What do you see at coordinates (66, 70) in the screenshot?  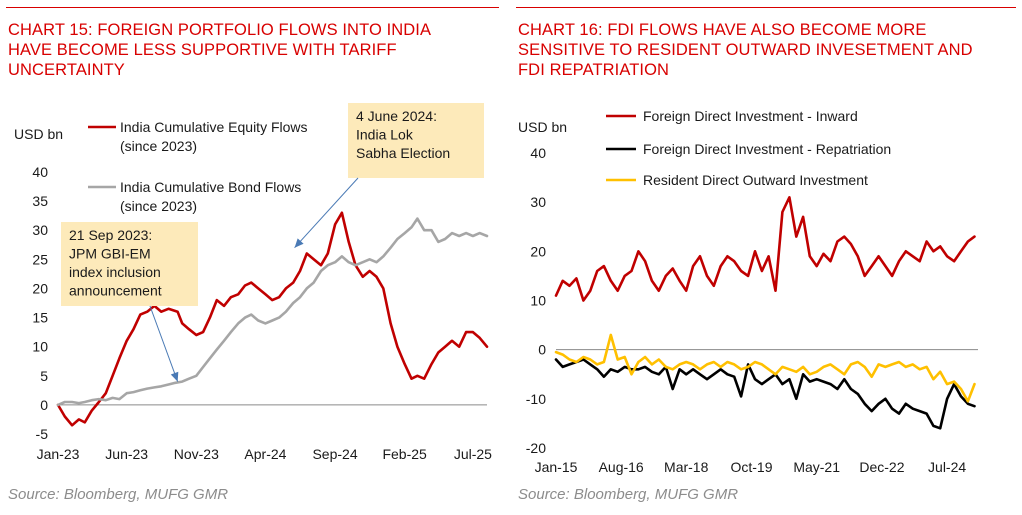 I see `chart-title-line: UNCERTAINTY` at bounding box center [66, 70].